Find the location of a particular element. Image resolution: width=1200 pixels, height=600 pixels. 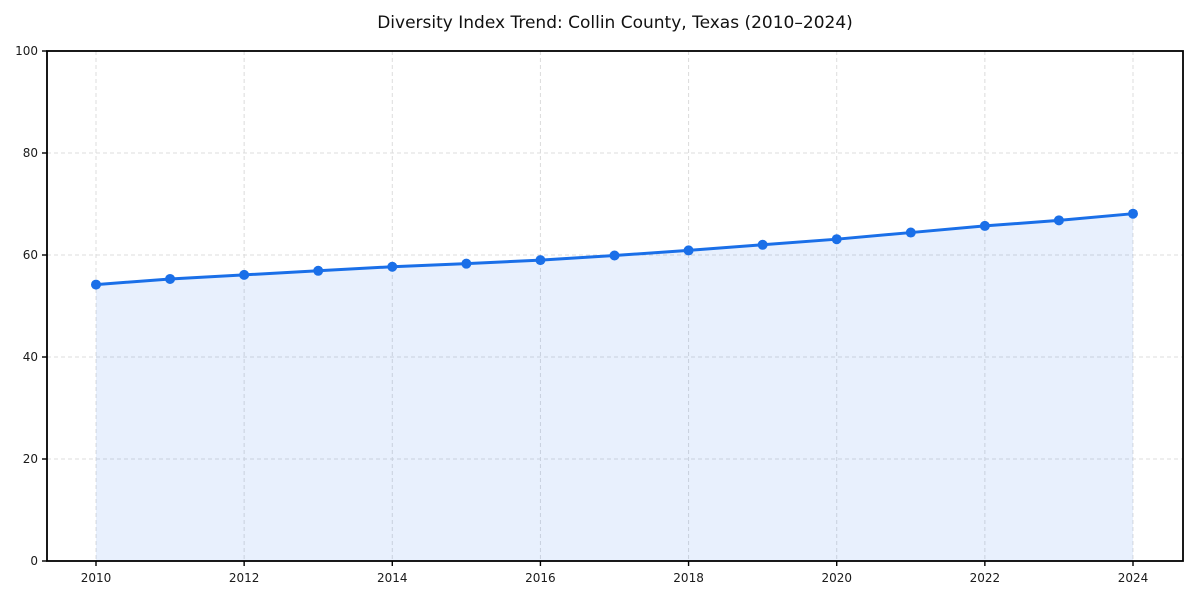

data-point-2020 is located at coordinates (836, 239).